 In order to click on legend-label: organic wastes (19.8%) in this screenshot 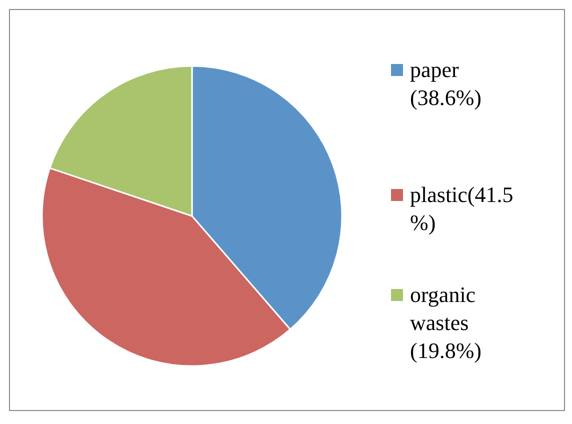, I will do `click(446, 322)`.